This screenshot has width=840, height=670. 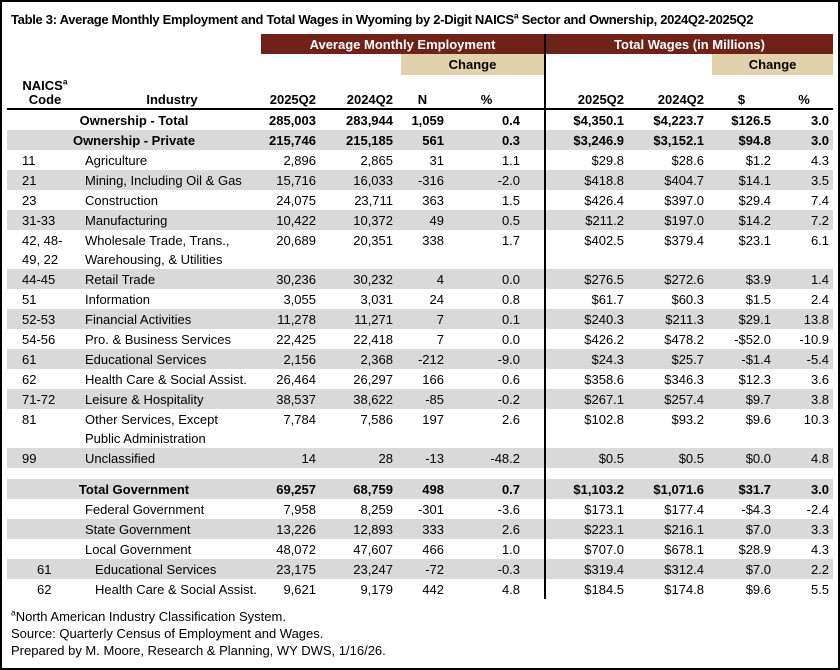 What do you see at coordinates (427, 120) in the screenshot?
I see `cell-emp-change-n: 1,059` at bounding box center [427, 120].